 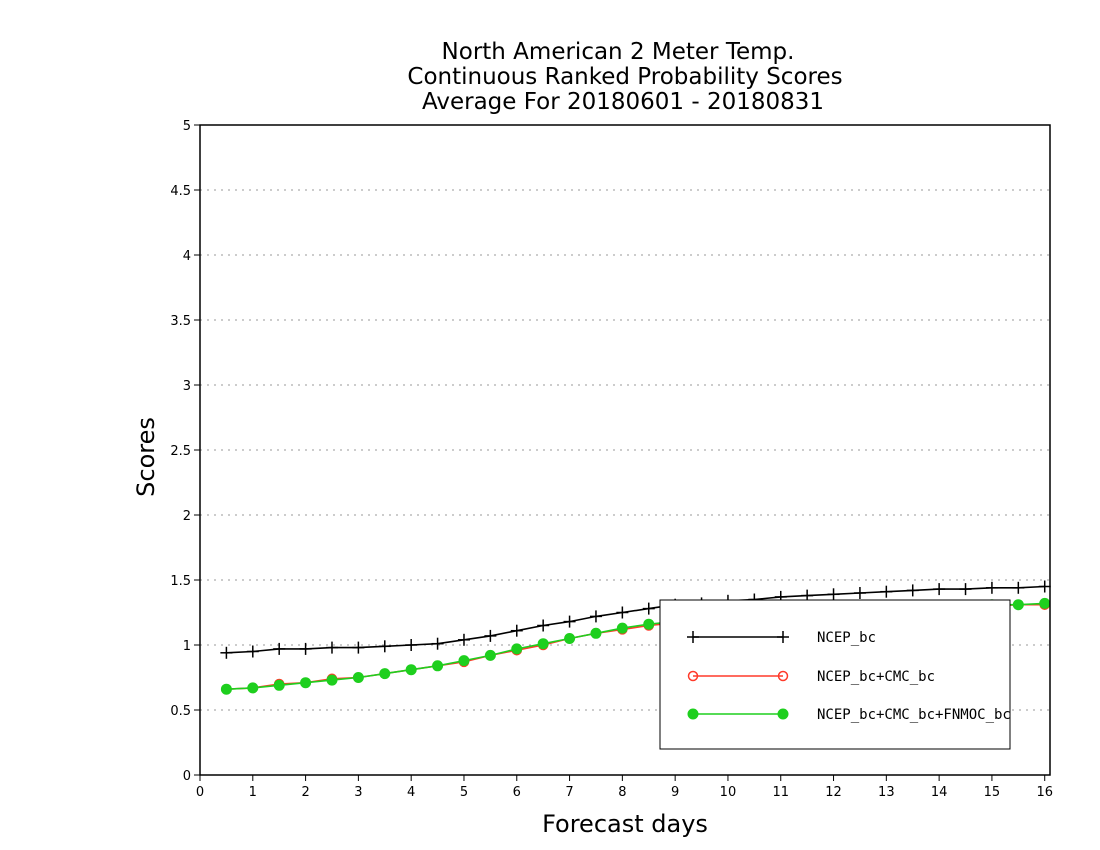 What do you see at coordinates (622, 792) in the screenshot?
I see `x-tick-label: 8` at bounding box center [622, 792].